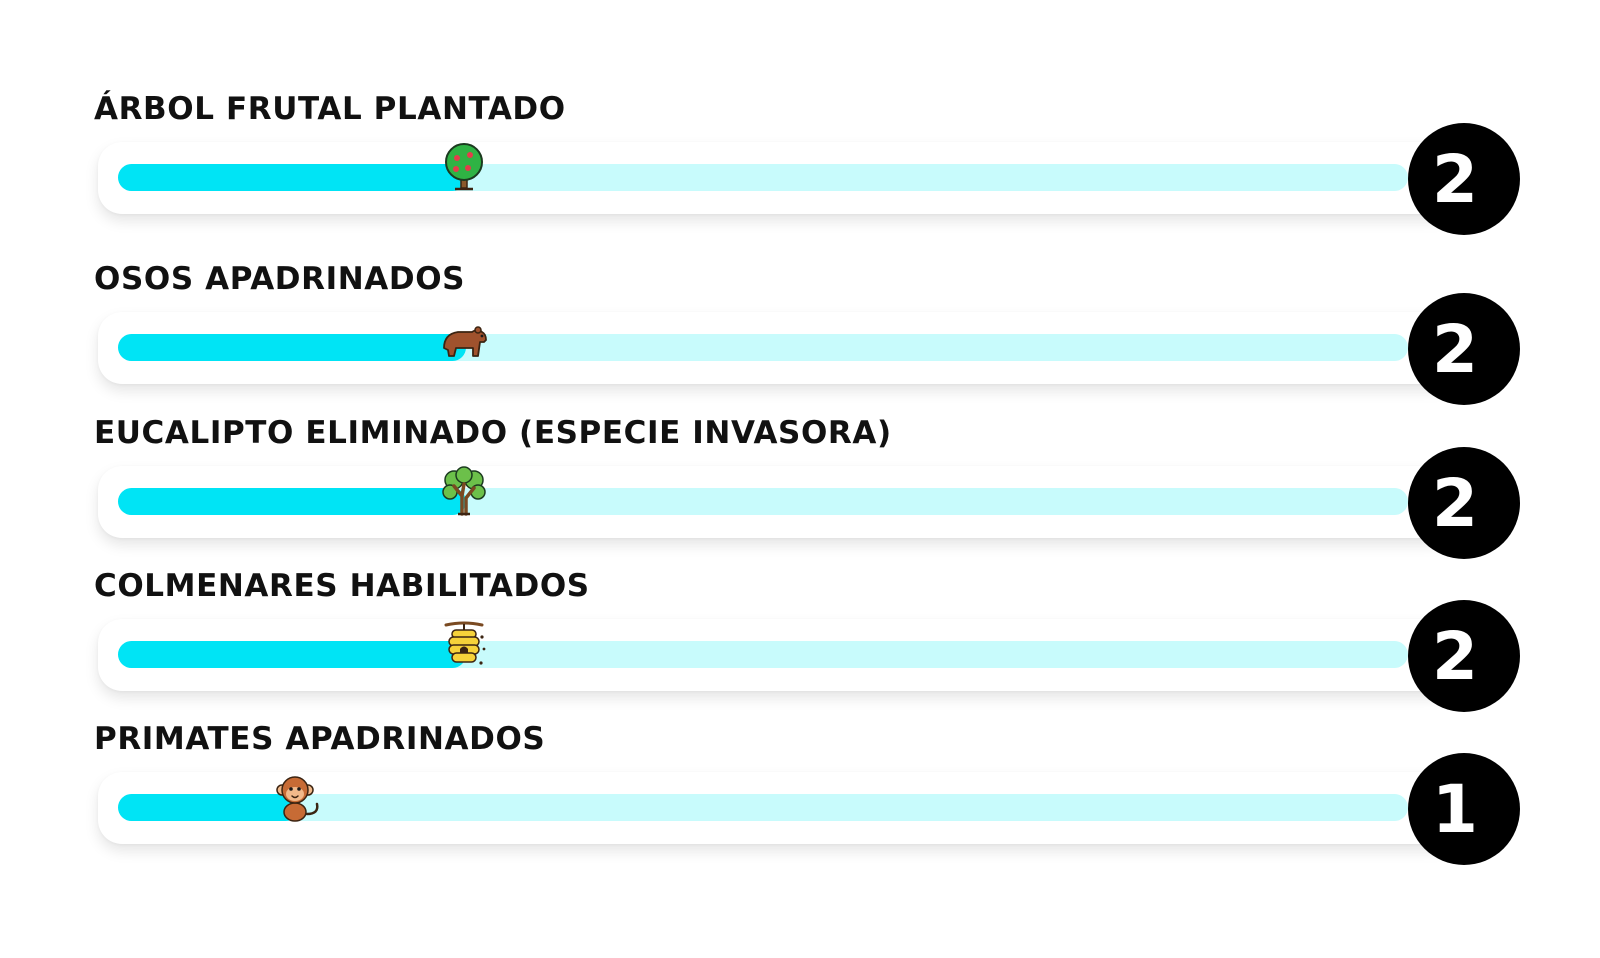 This screenshot has width=1600, height=958. Describe the element at coordinates (297, 798) in the screenshot. I see `monkey-icon` at that location.